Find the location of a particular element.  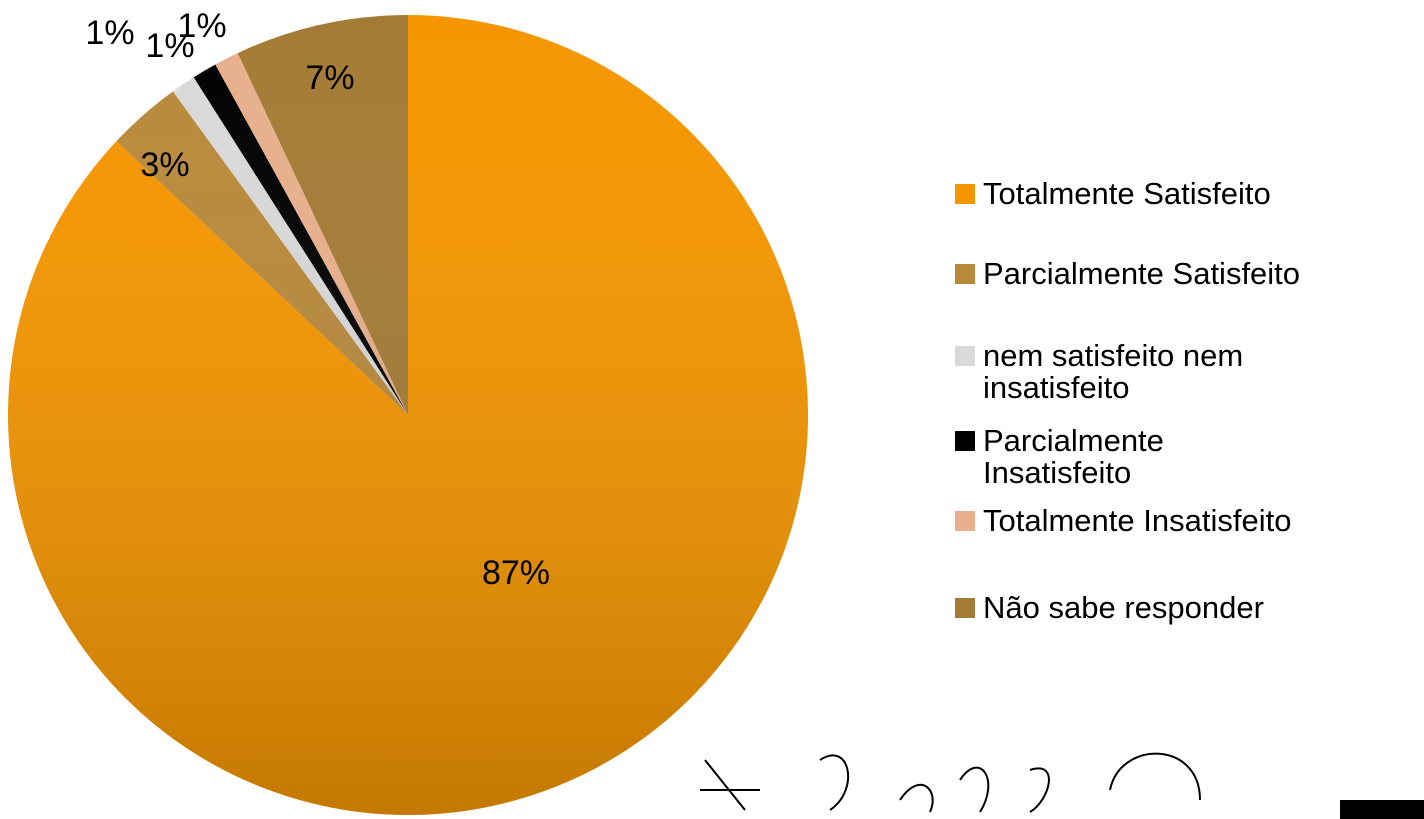

legend-label: Totalmente Satisfeito is located at coordinates (1127, 193).